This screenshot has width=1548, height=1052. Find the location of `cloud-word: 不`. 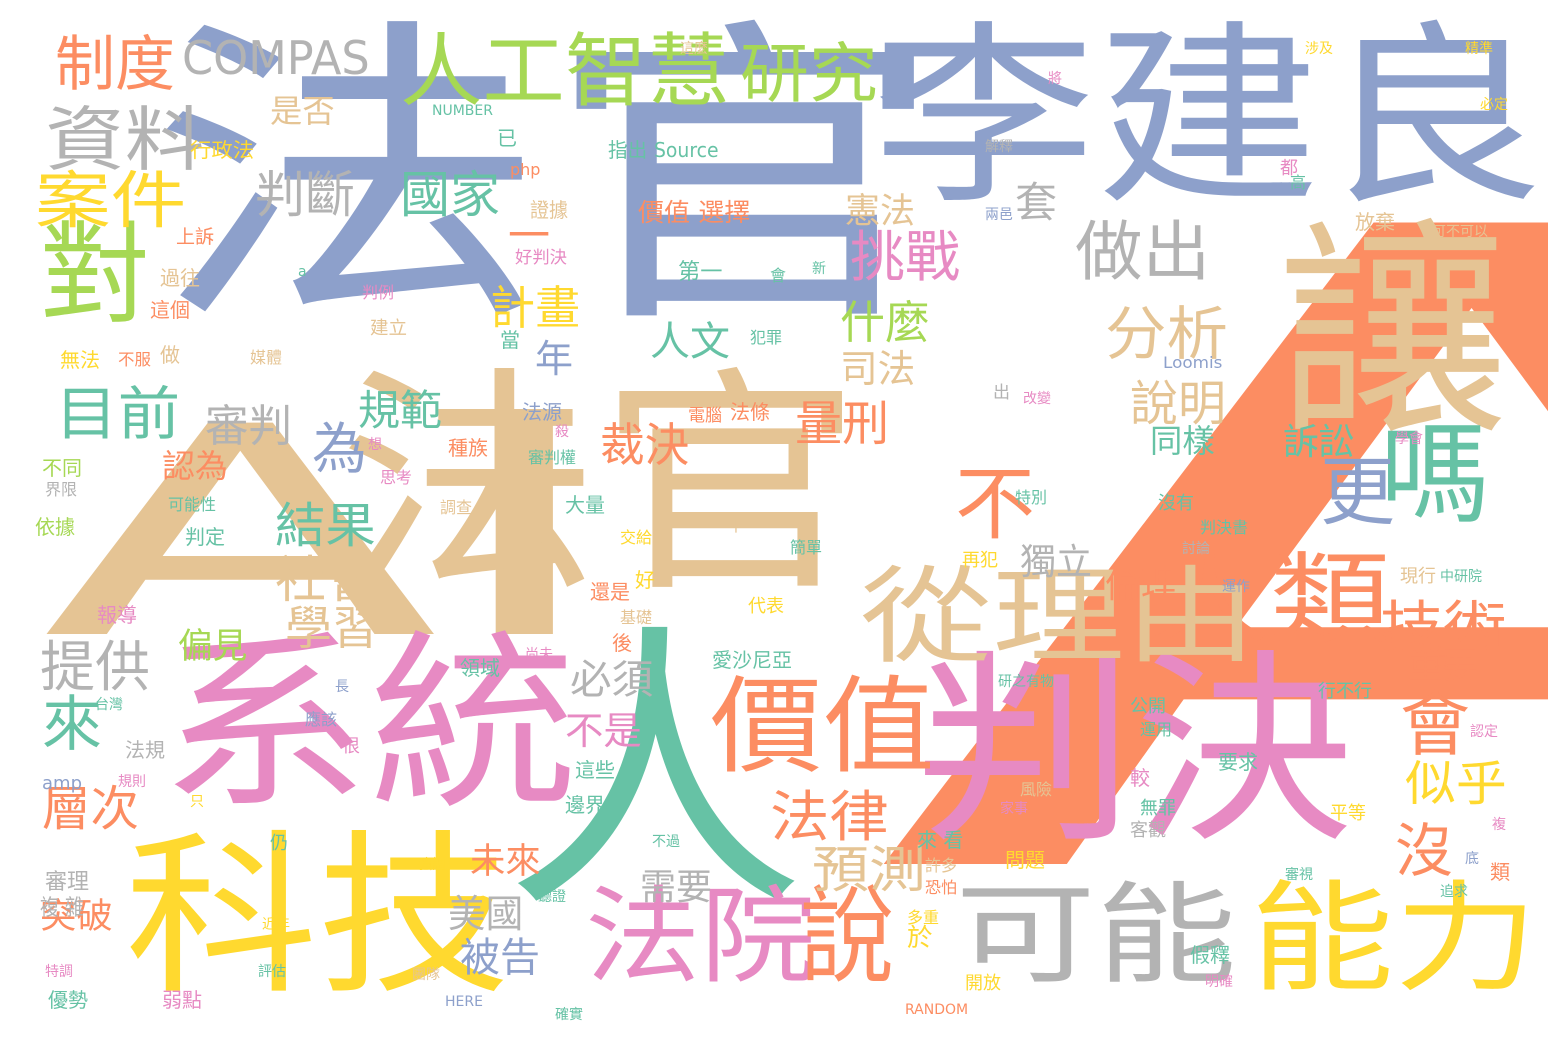

cloud-word: 不 is located at coordinates (995, 504).